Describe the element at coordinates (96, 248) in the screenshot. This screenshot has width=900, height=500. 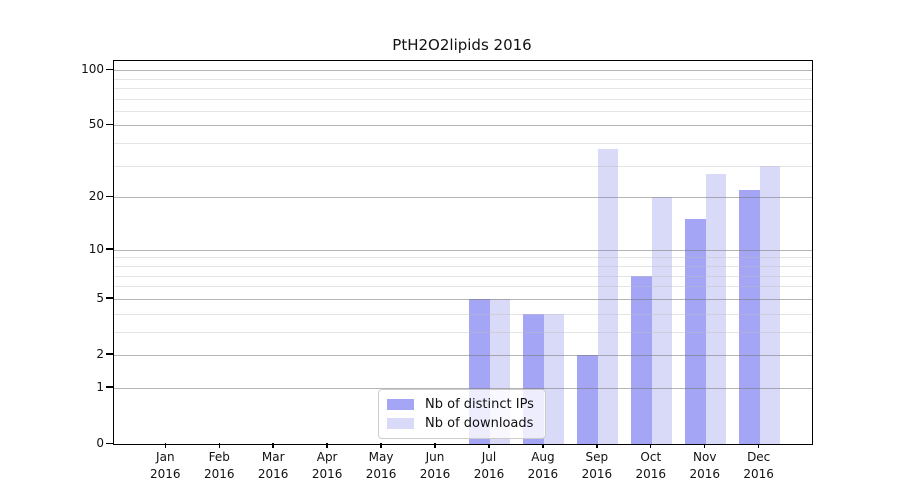
I see `y-tick-label-10: 10` at that location.